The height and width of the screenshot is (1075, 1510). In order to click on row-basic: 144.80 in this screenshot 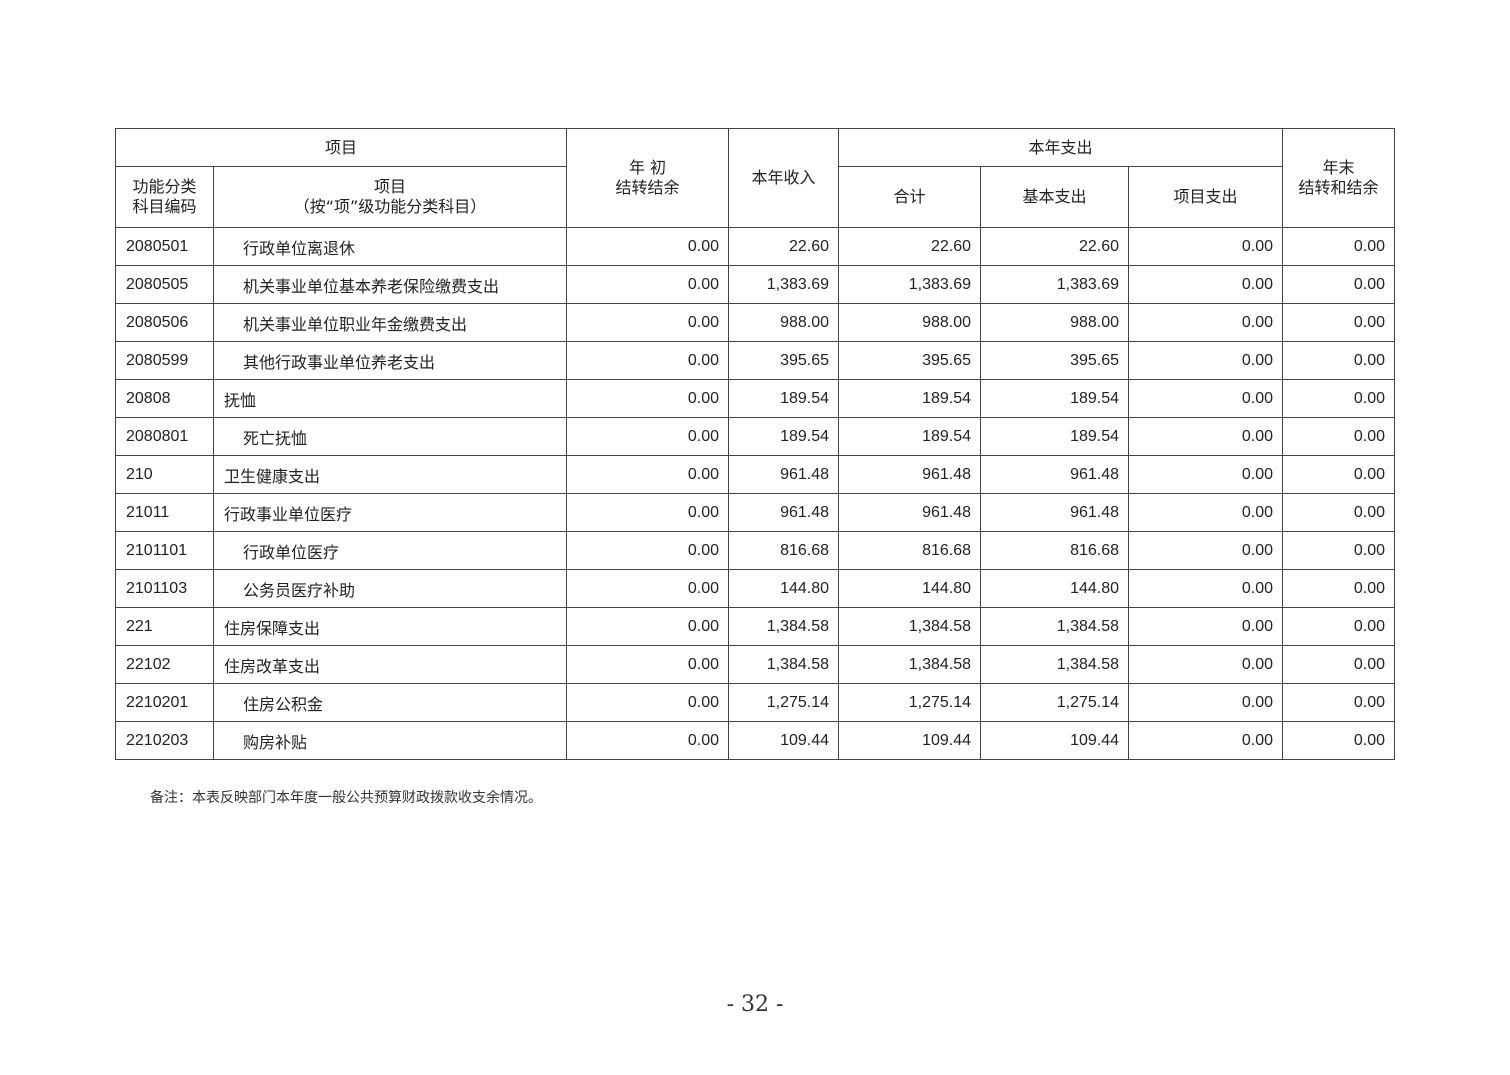, I will do `click(1055, 588)`.